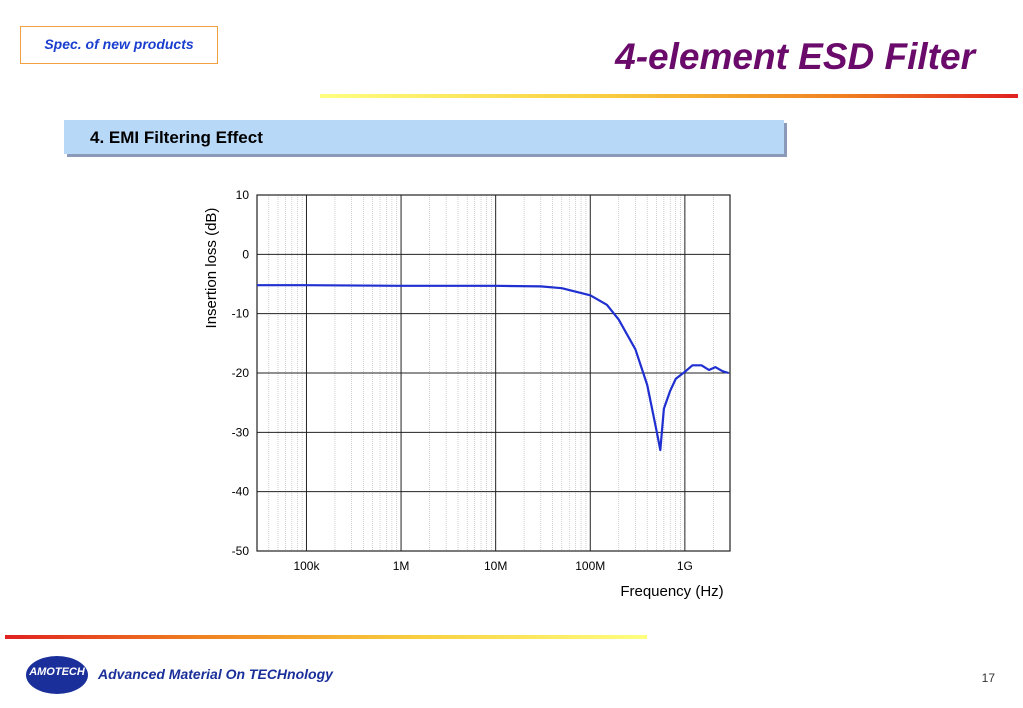  I want to click on y-tick-label: -40, so click(241, 492).